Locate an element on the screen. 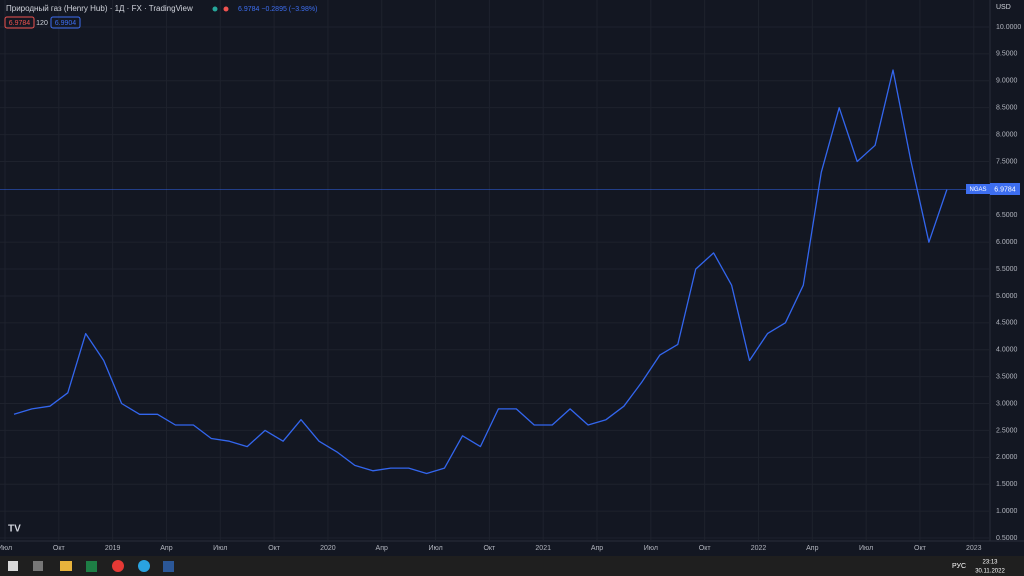 The height and width of the screenshot is (576, 1024). symbol-tag: NGAS is located at coordinates (977, 190).